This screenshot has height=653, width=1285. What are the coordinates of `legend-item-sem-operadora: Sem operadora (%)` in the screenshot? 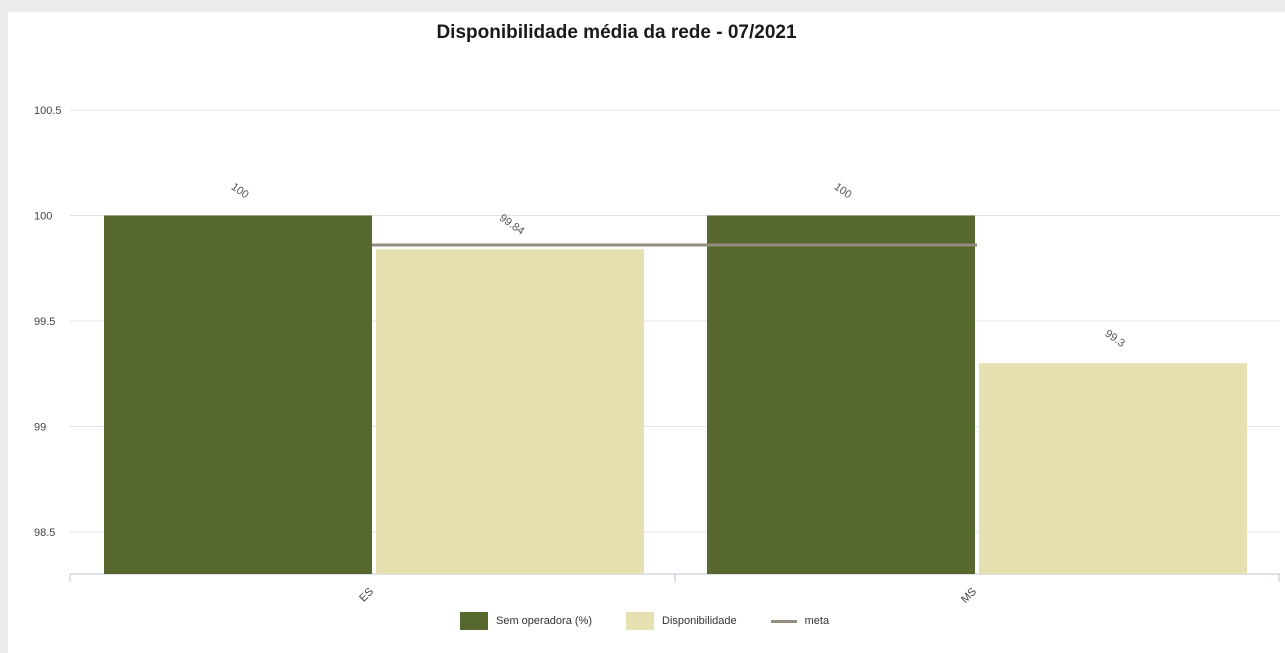 It's located at (526, 621).